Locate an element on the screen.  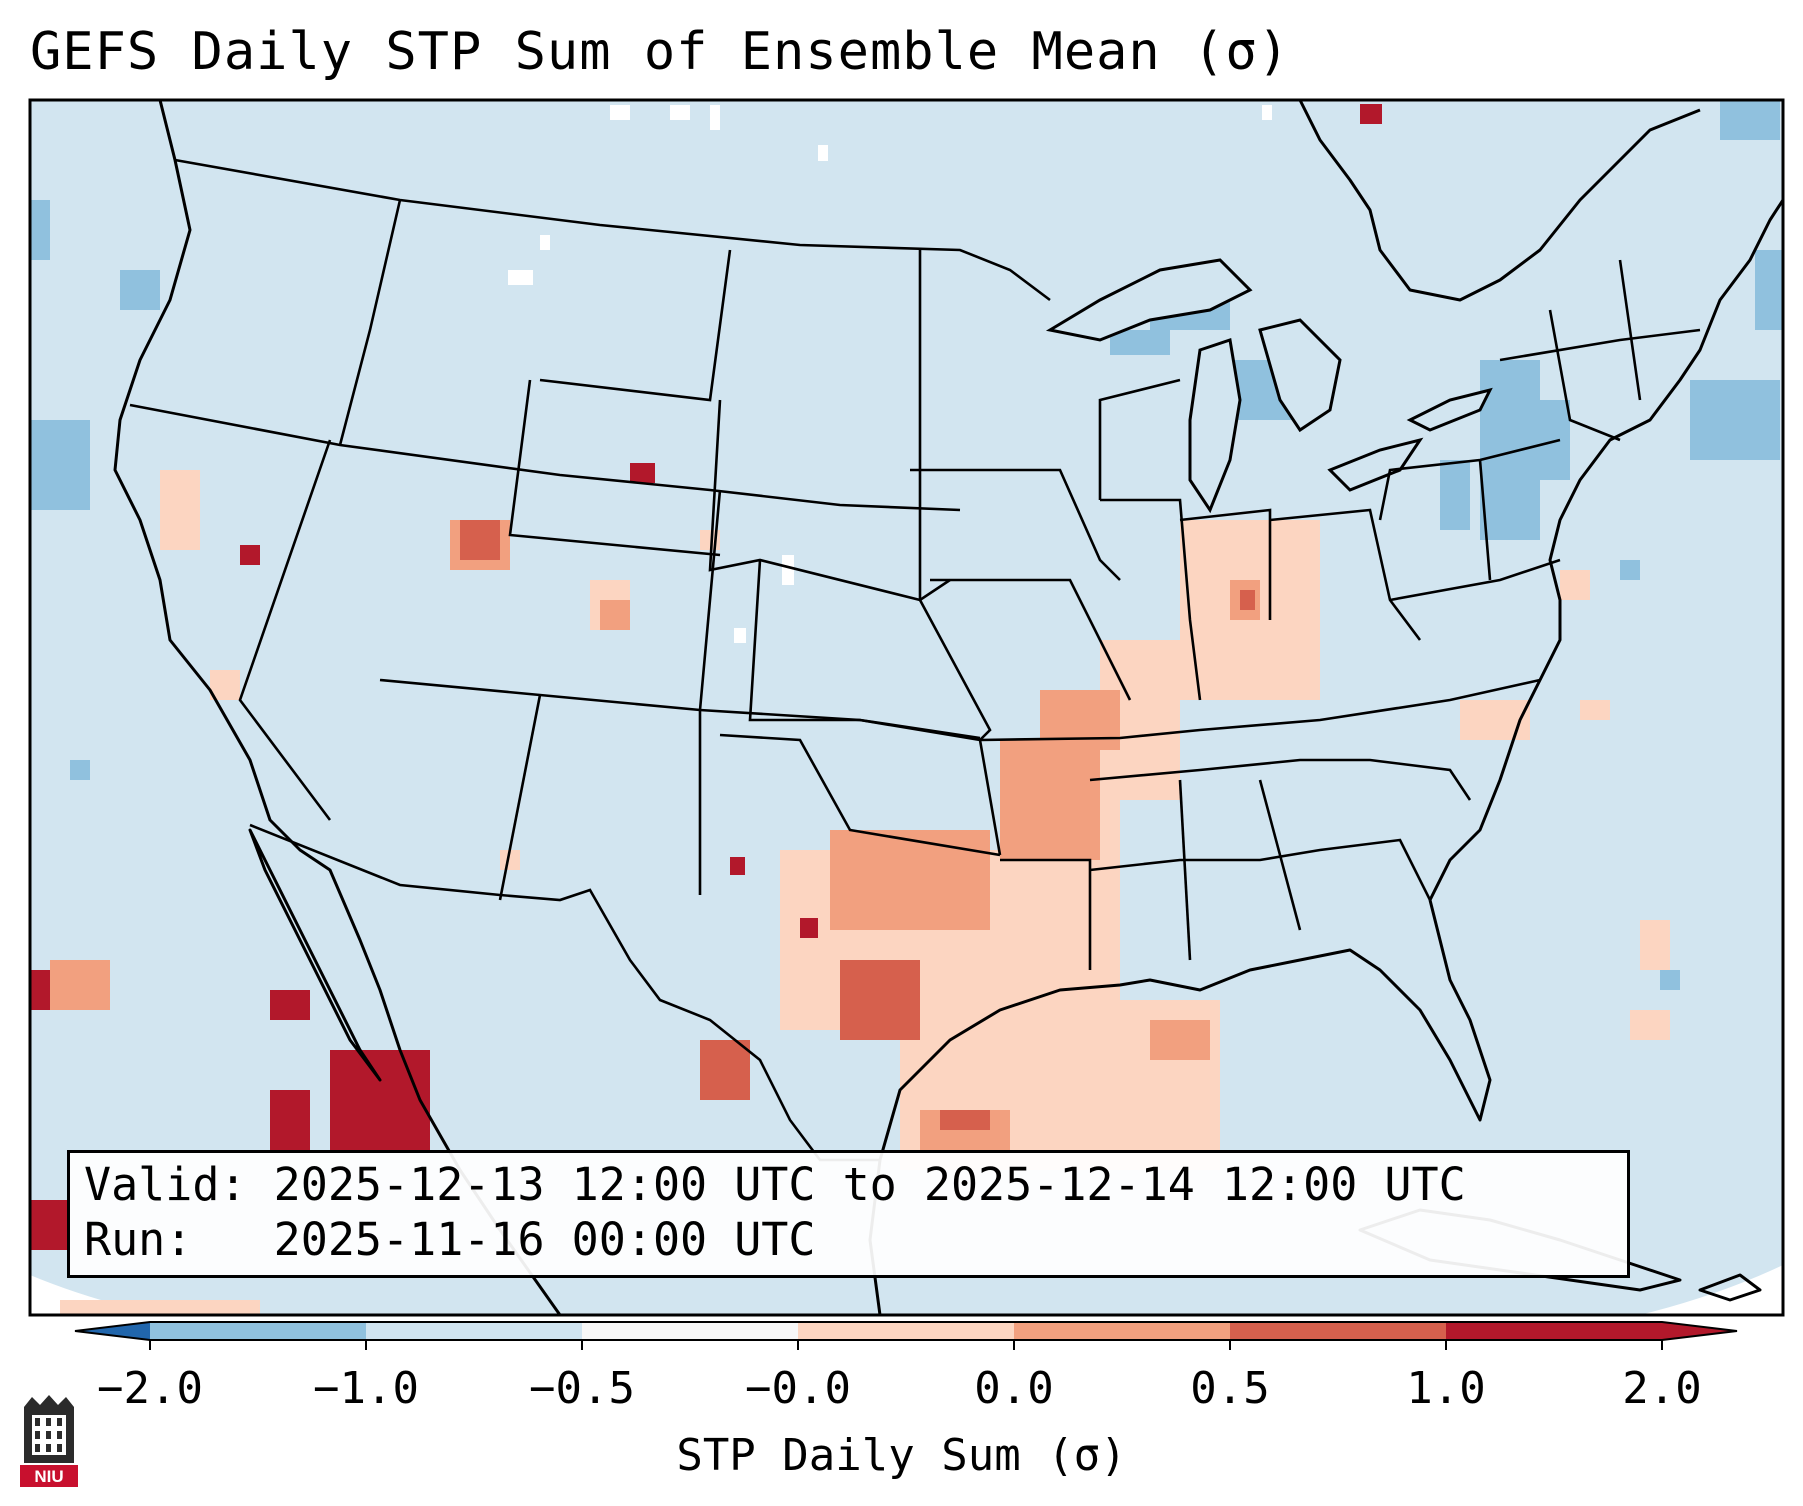
logo-text: NIU is located at coordinates (48, 1476).